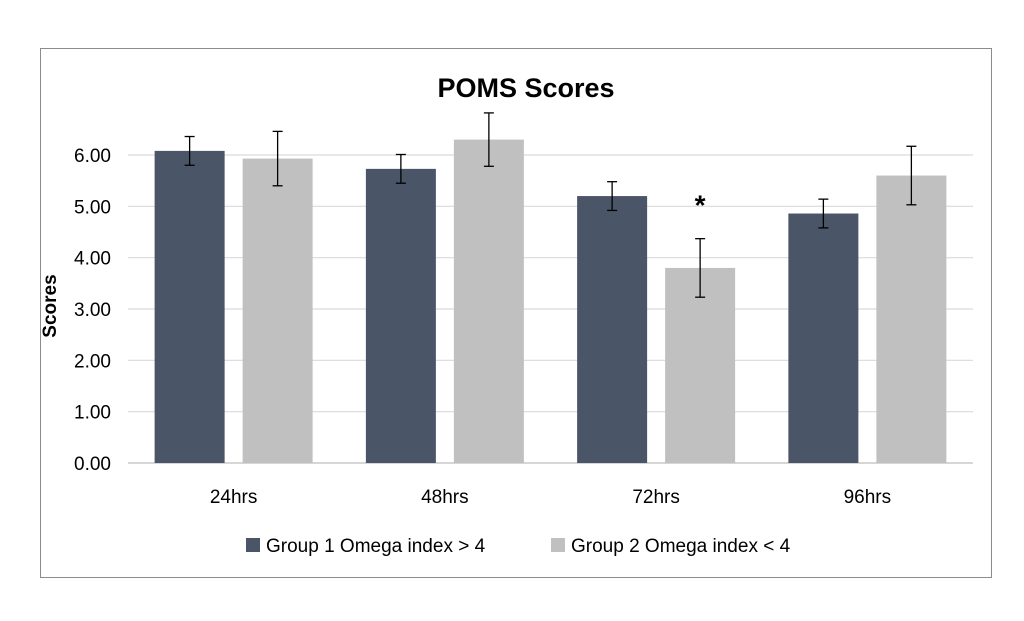 The height and width of the screenshot is (621, 1024). I want to click on significance-marker: *, so click(700, 205).